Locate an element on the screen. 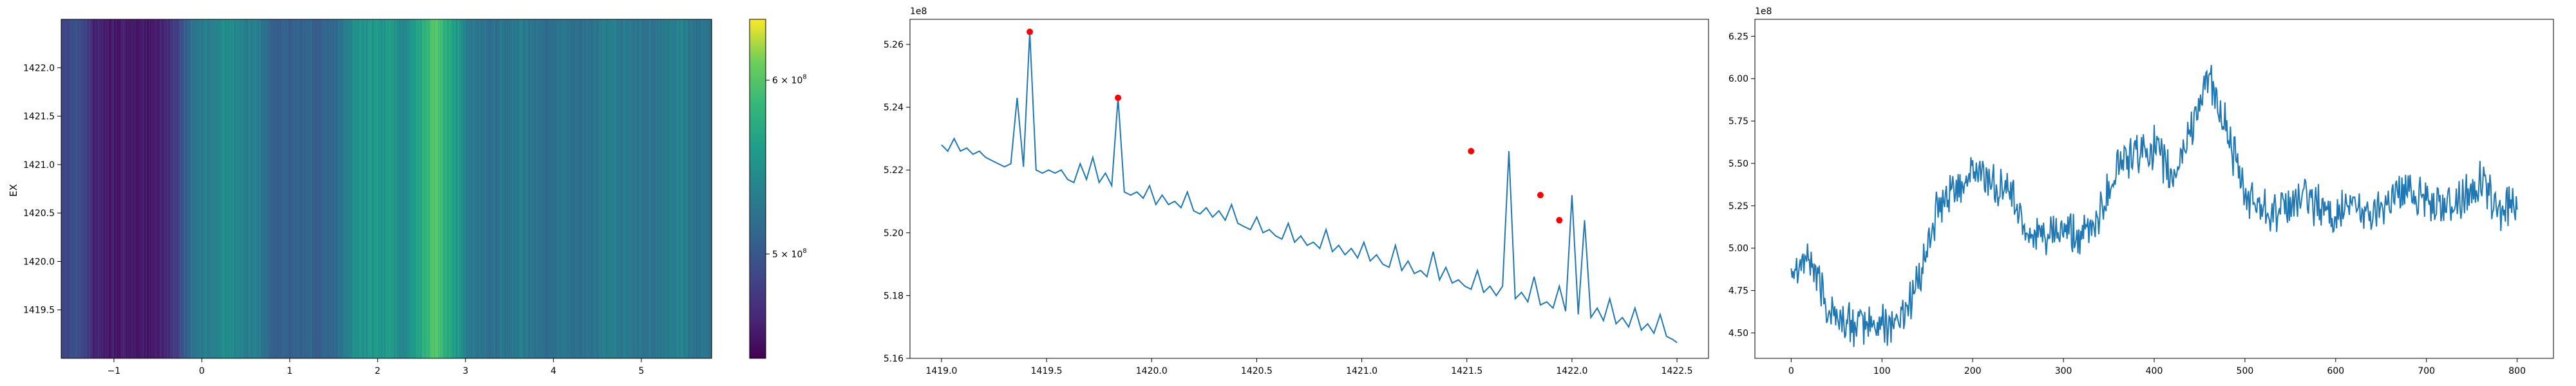 This screenshot has width=2576, height=386. series-offset-text: 1e8 is located at coordinates (1764, 11).